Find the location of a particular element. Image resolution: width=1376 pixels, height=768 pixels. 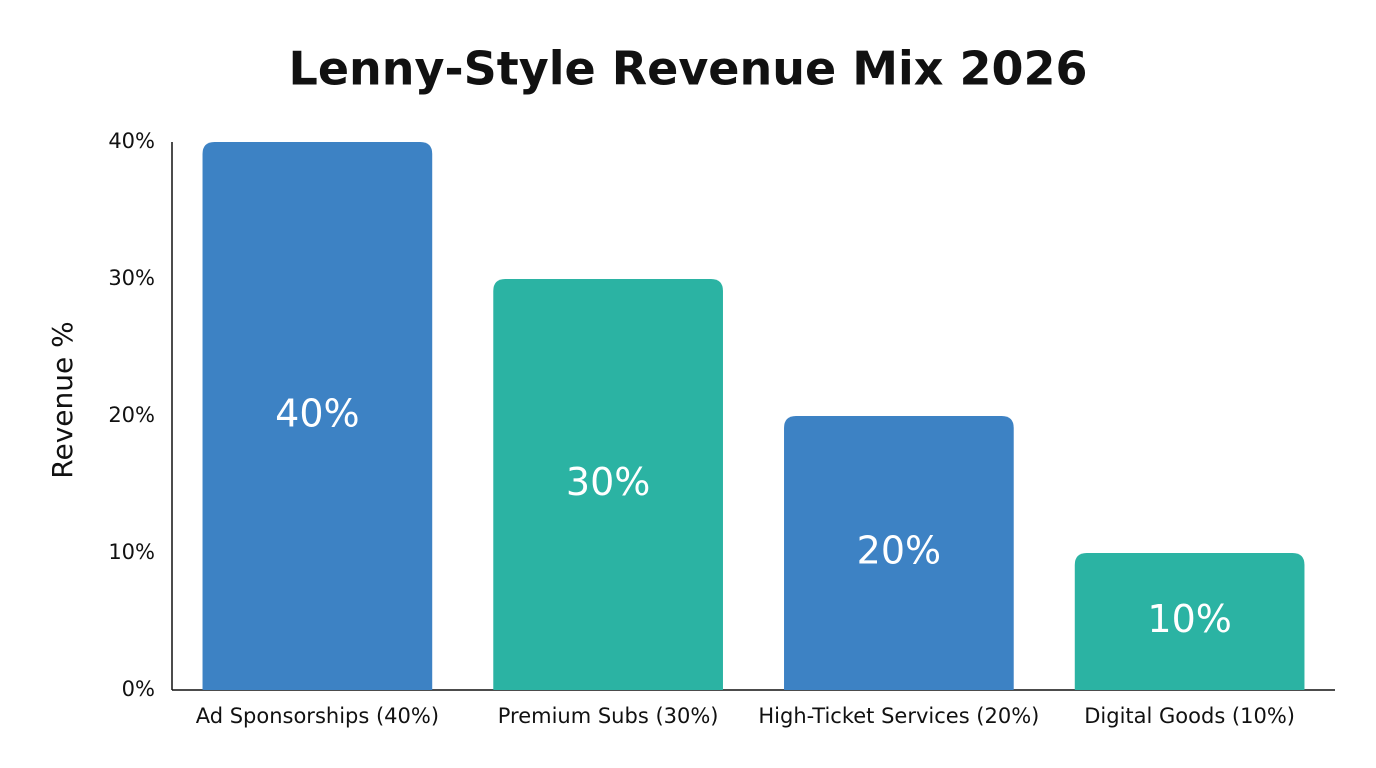

value-label: 40% is located at coordinates (317, 414).